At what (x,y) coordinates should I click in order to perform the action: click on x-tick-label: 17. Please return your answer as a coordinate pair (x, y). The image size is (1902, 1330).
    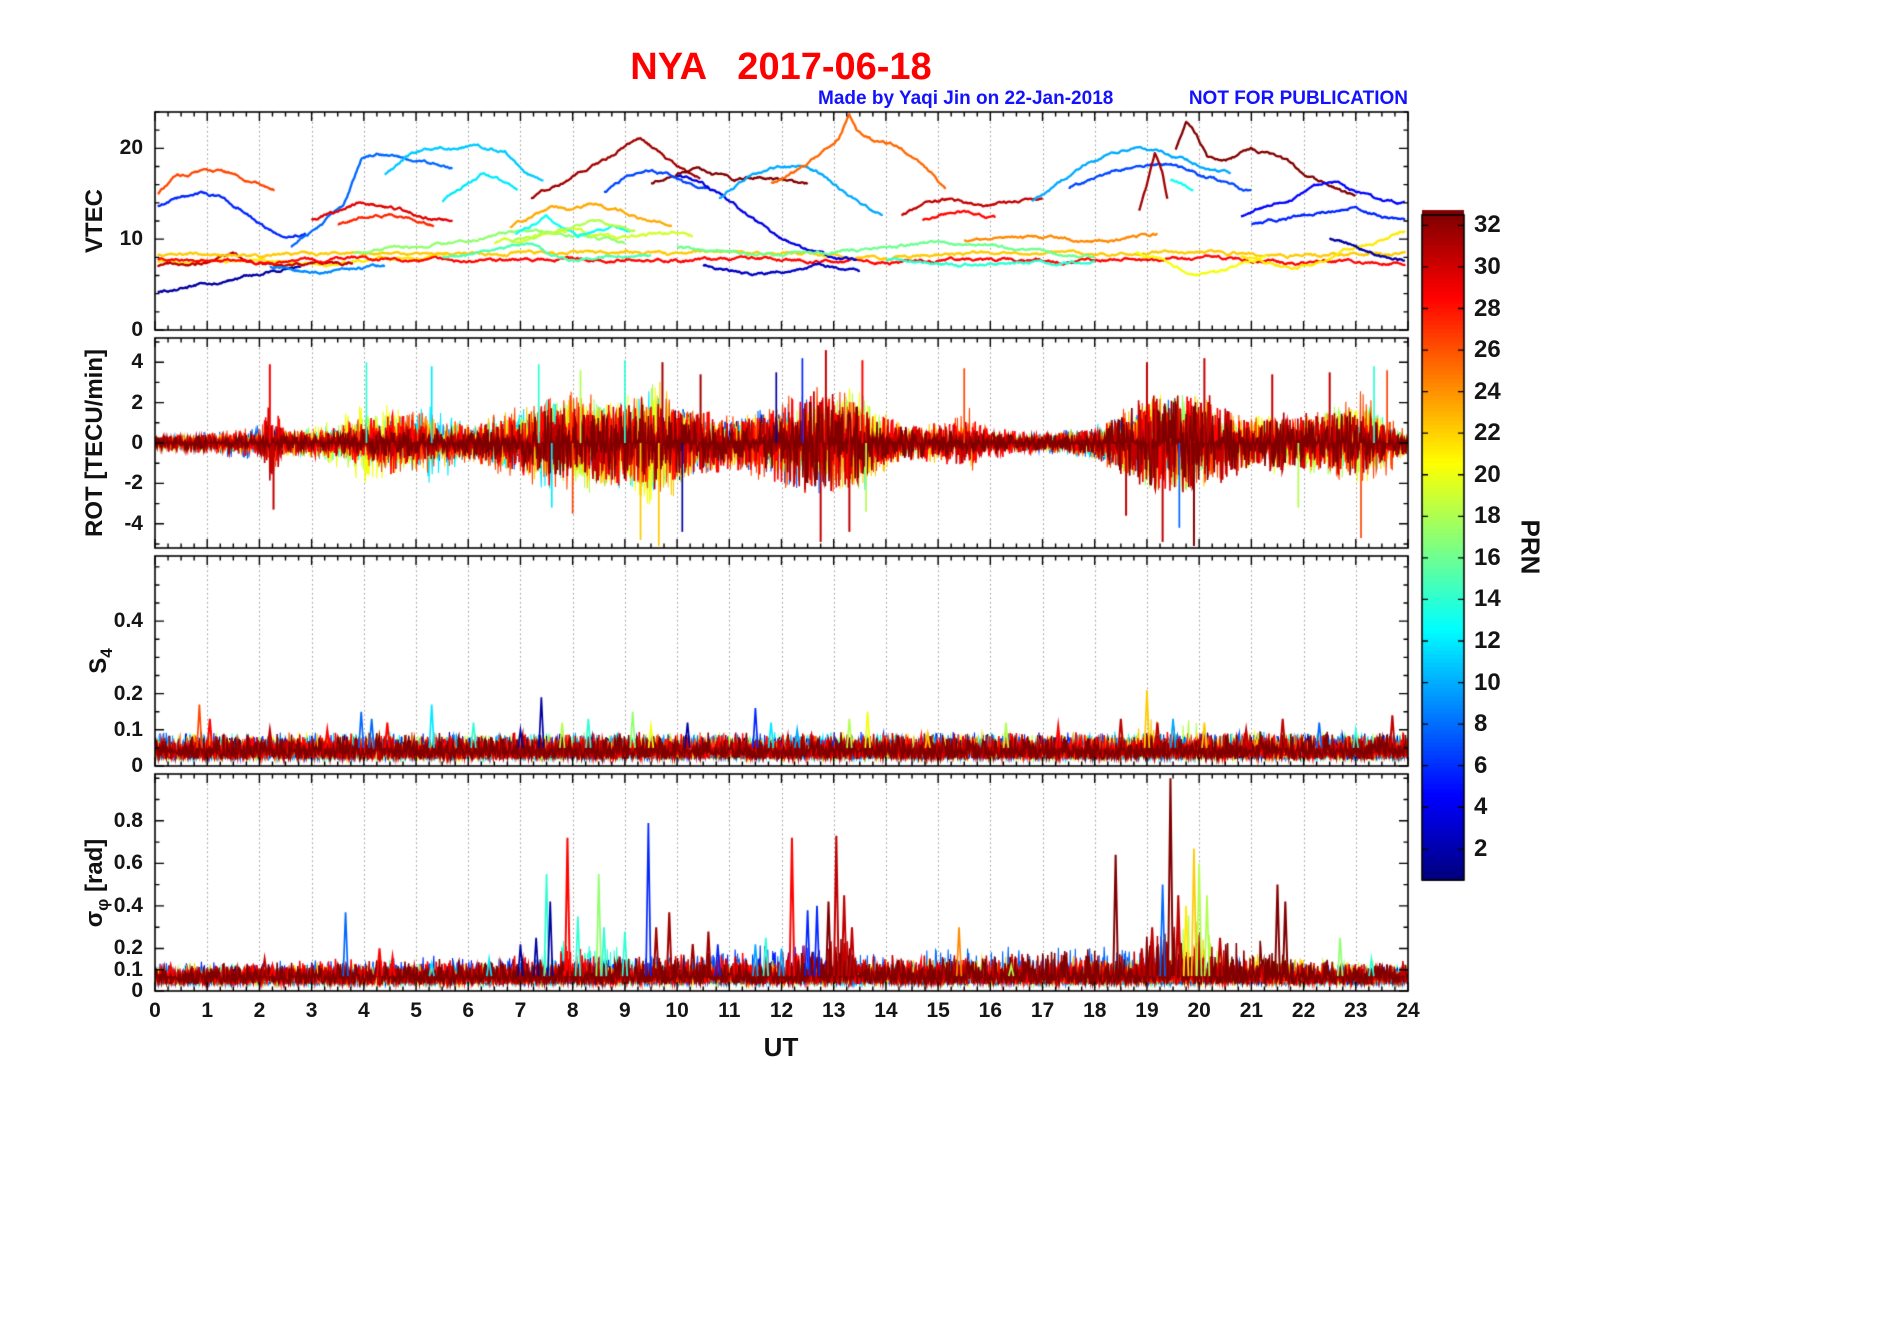
    Looking at the image, I should click on (1042, 1010).